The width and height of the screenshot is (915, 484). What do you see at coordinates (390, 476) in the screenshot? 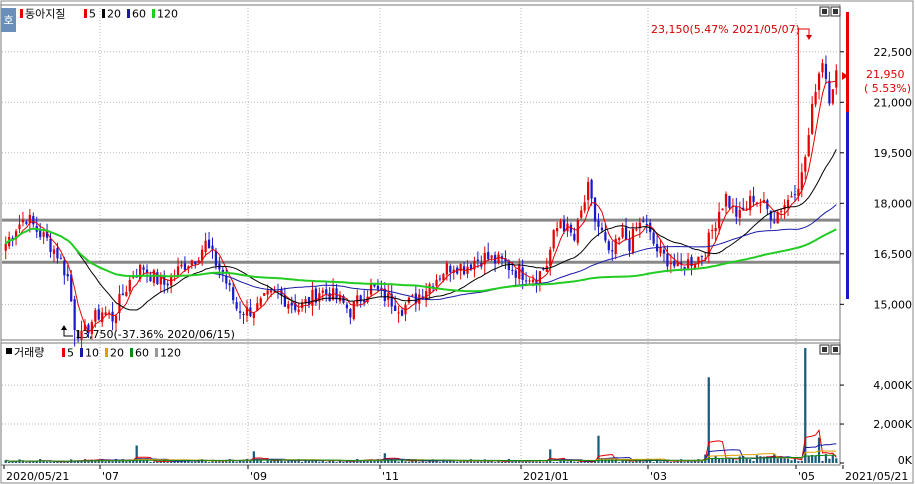
I see `x-tick-label: '11` at bounding box center [390, 476].